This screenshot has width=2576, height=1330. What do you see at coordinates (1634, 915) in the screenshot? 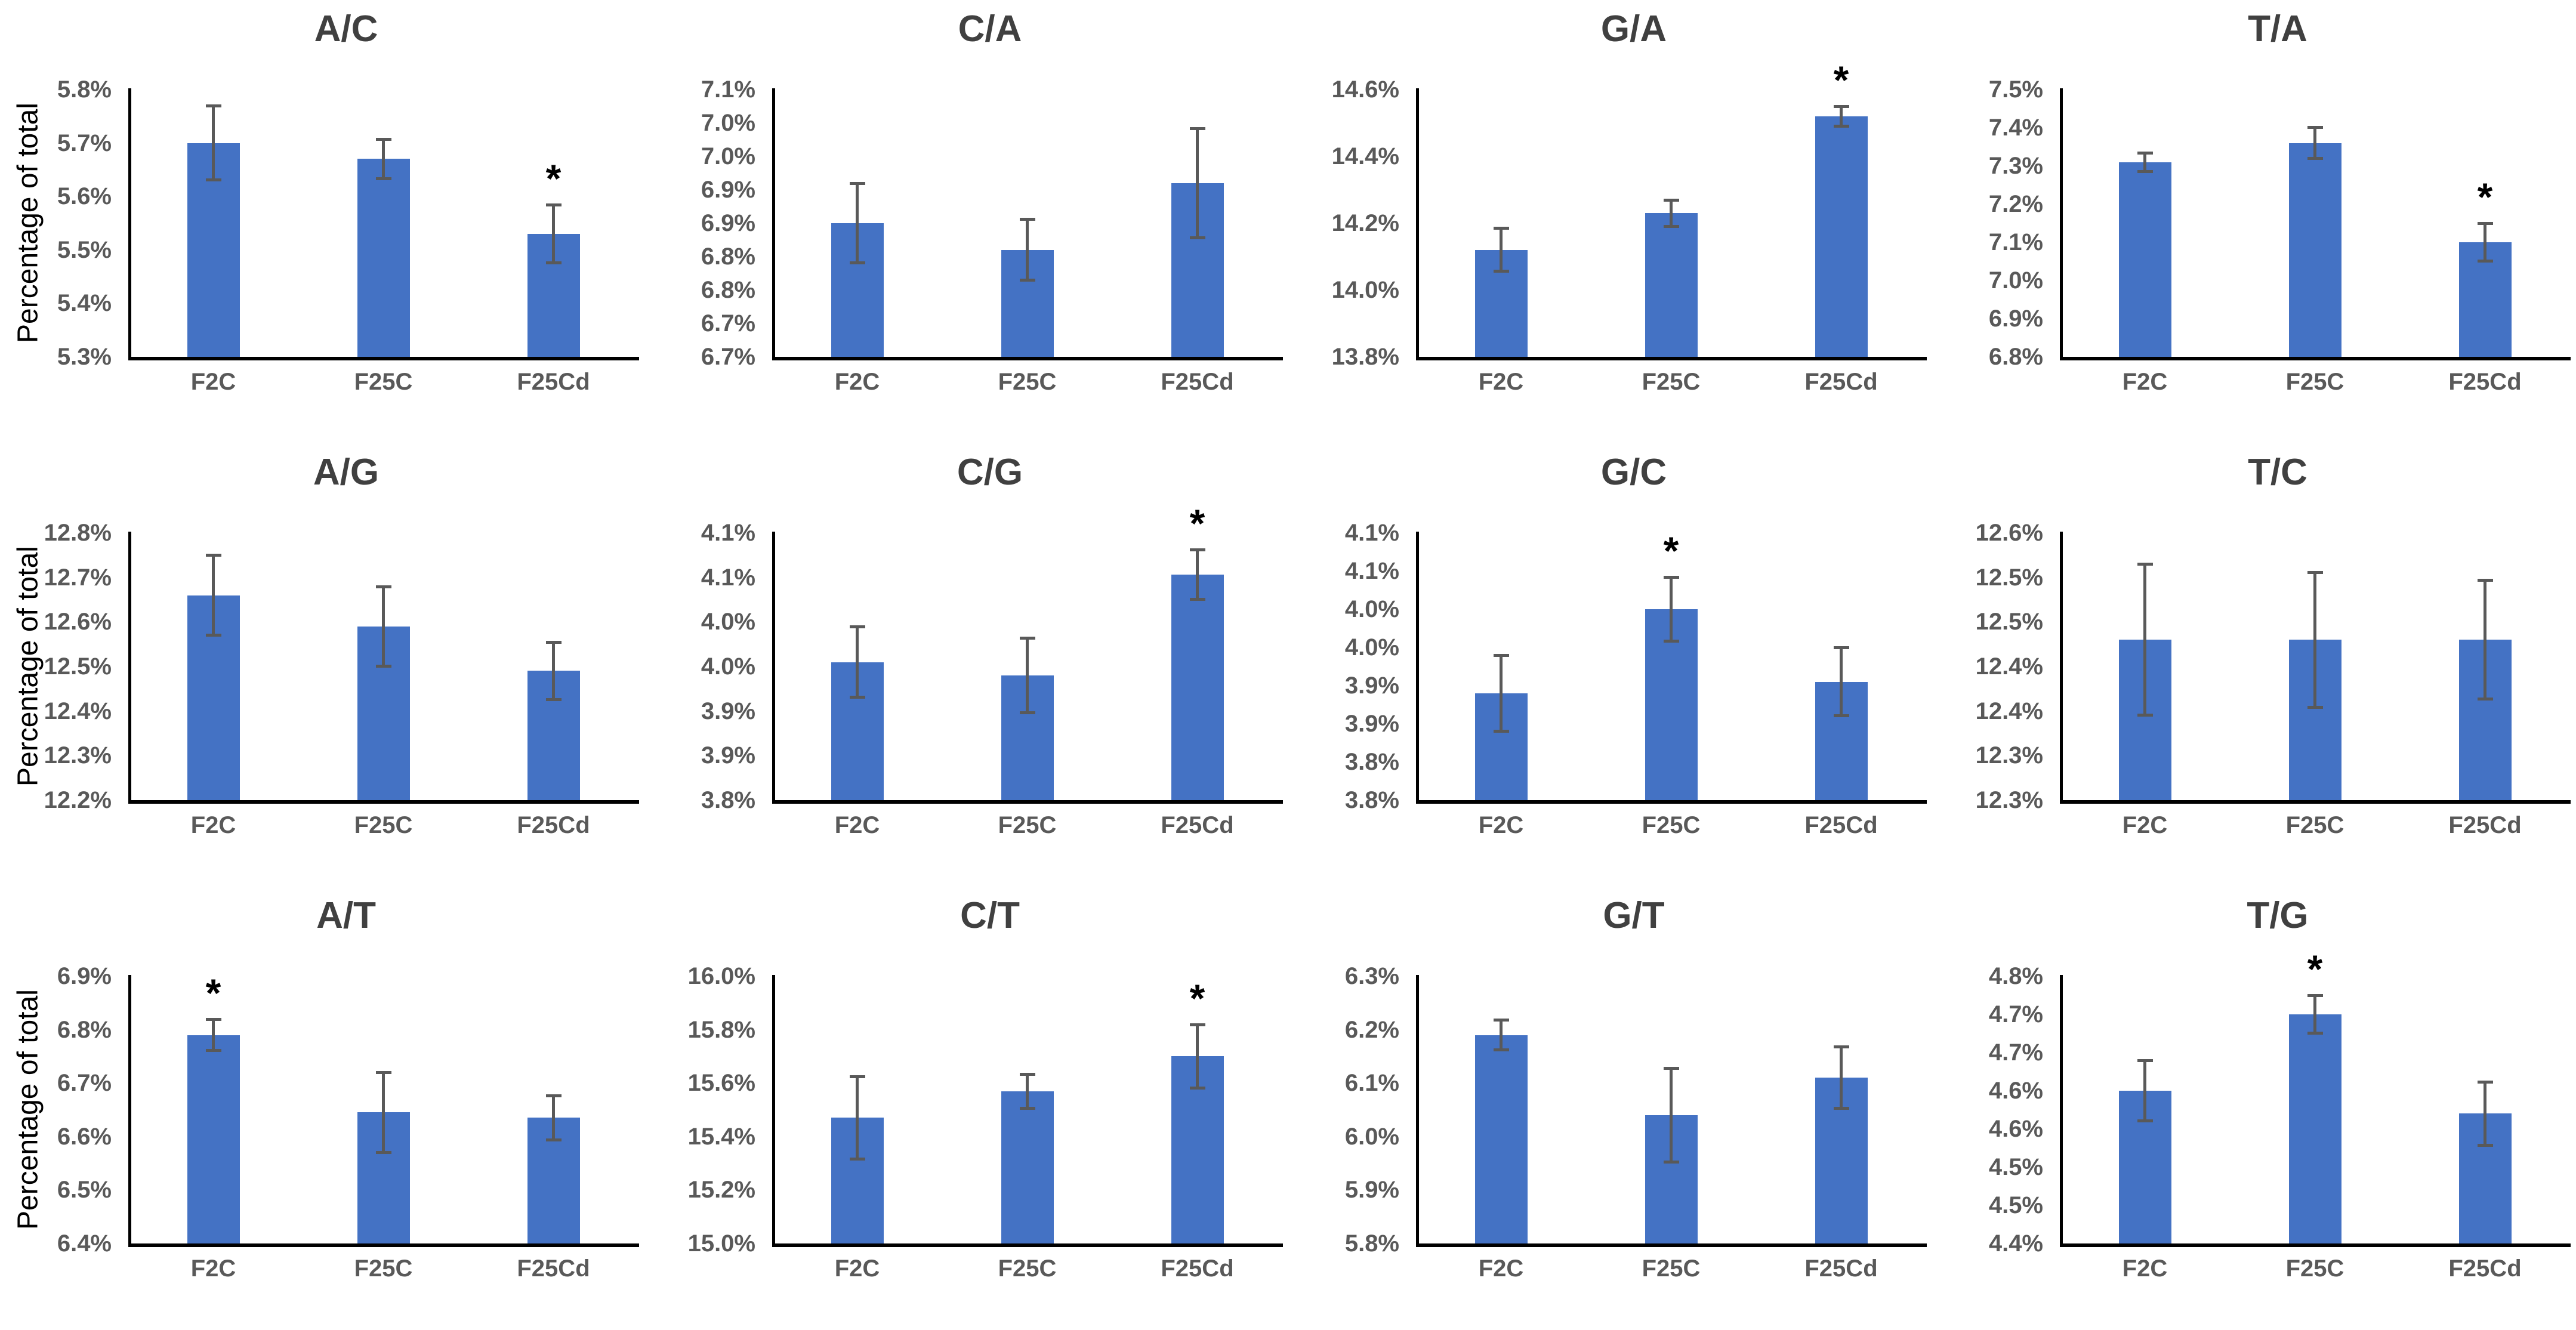
I see `chart-title: G/T` at bounding box center [1634, 915].